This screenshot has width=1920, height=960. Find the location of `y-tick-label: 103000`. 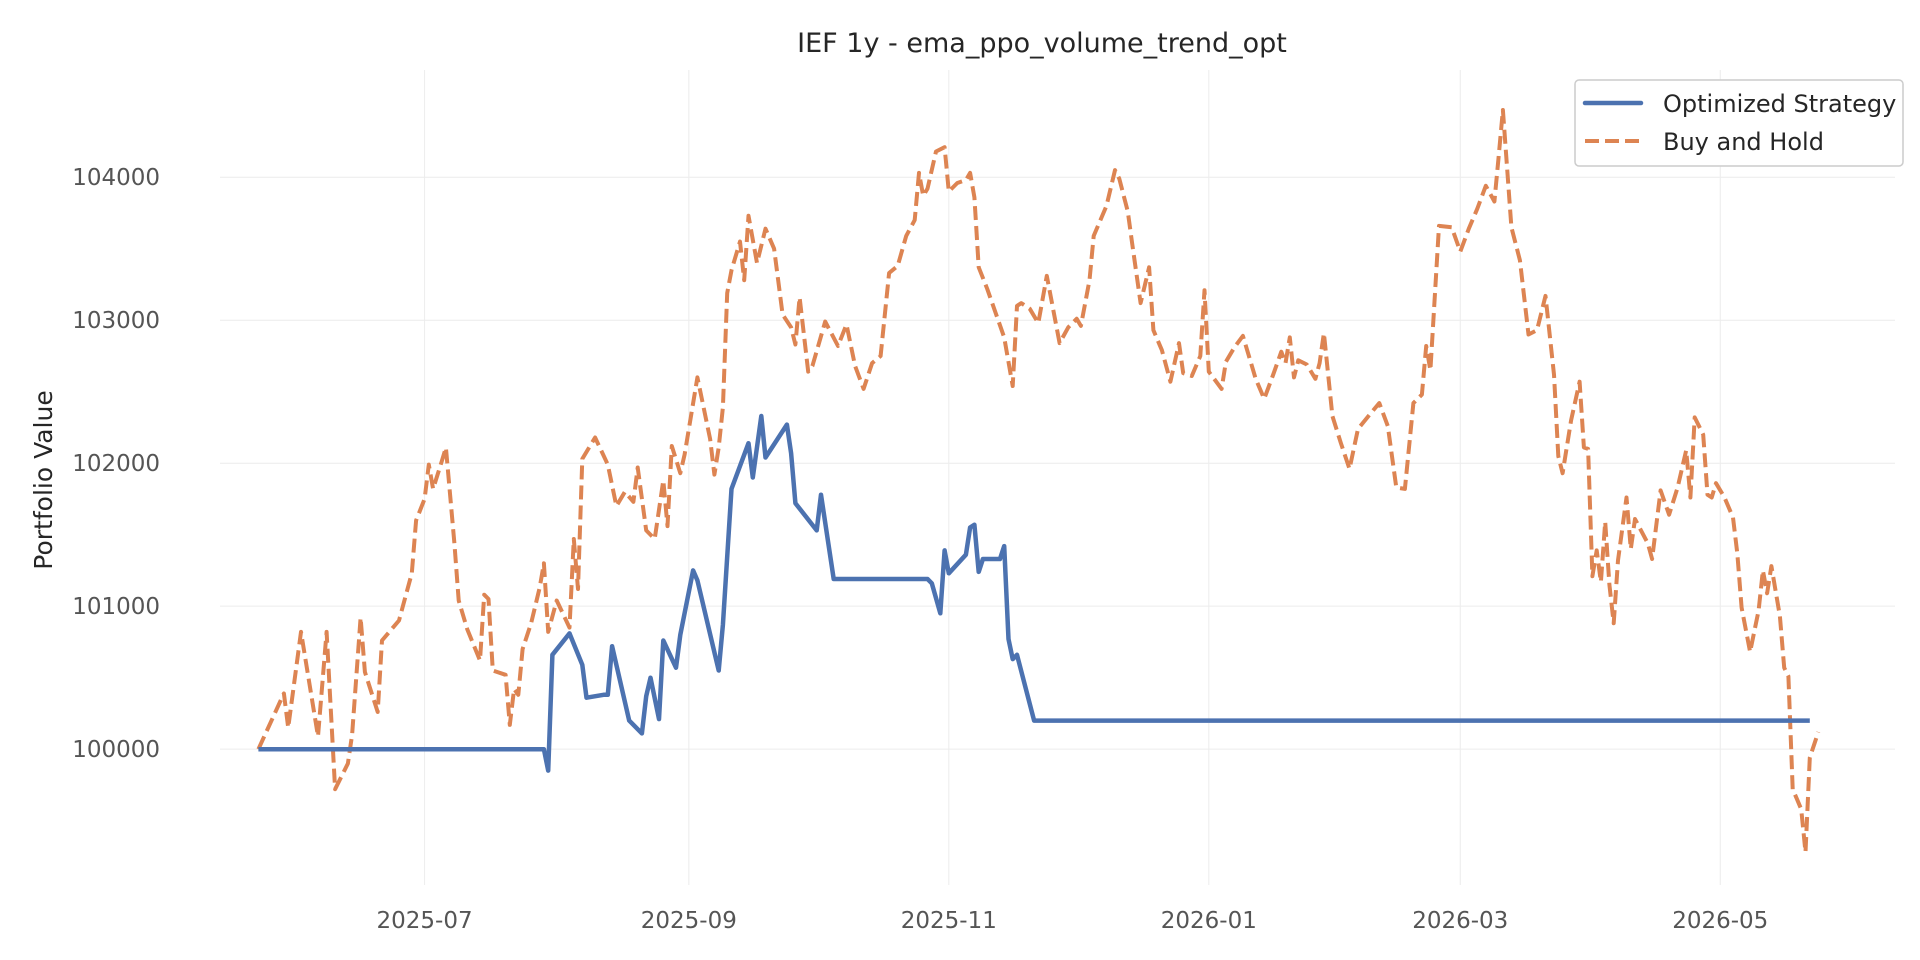

y-tick-label: 103000 is located at coordinates (116, 321).